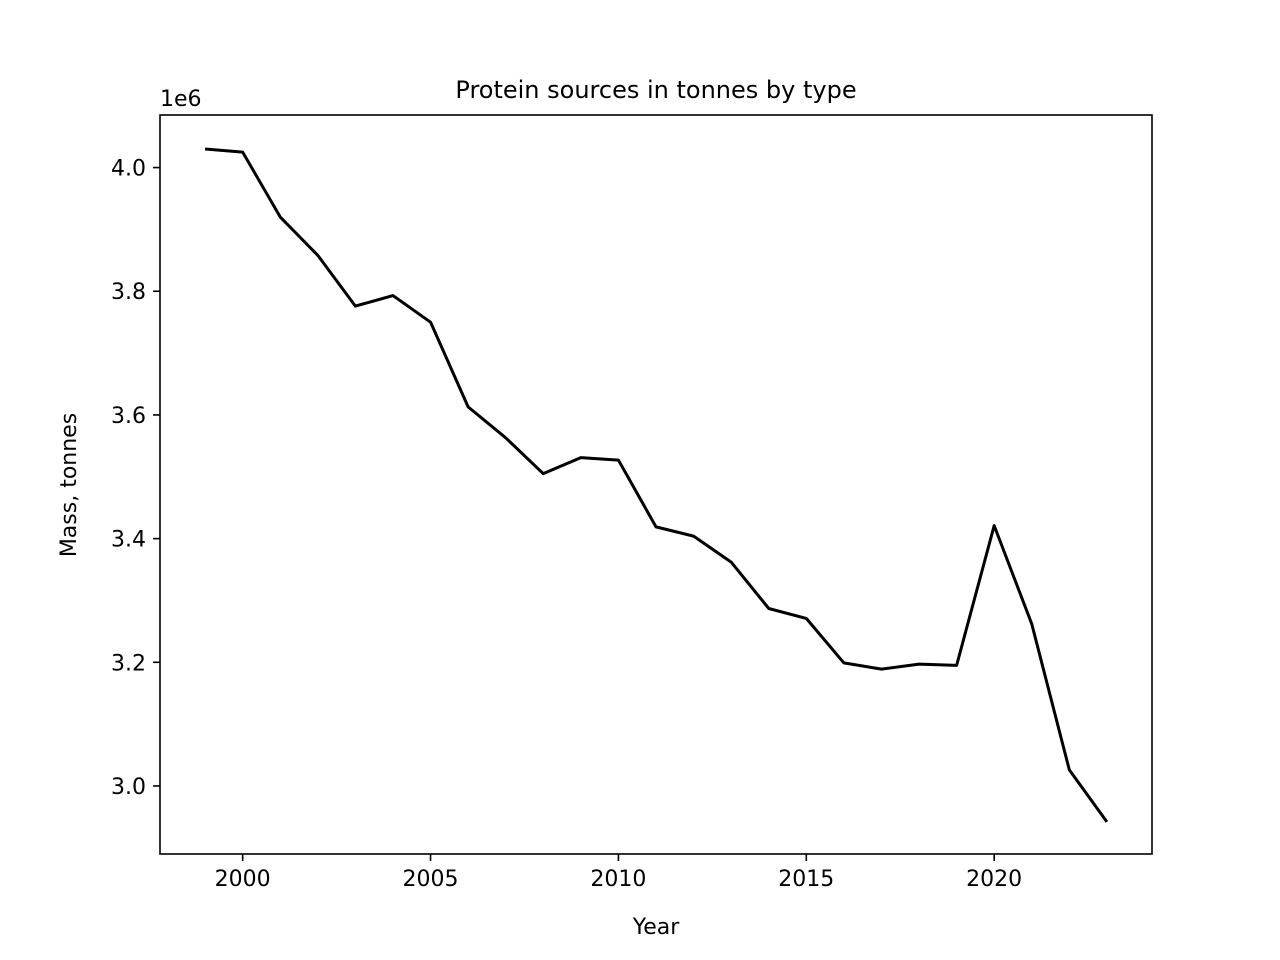  What do you see at coordinates (128, 663) in the screenshot?
I see `y-tick-label: 3.2` at bounding box center [128, 663].